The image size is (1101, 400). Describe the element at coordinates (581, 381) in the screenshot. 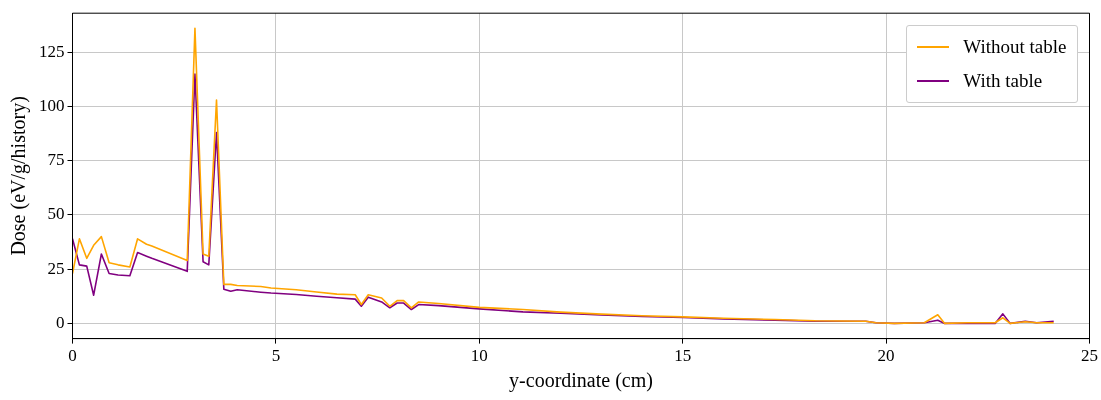

I see `x-axis-title: y-coordinate (cm)` at that location.